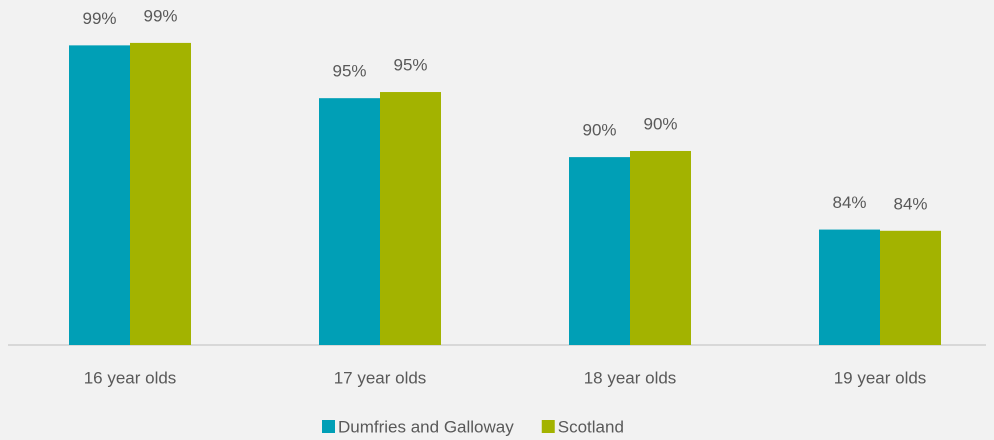 This screenshot has height=440, width=994. Describe the element at coordinates (426, 426) in the screenshot. I see `legend-label: Dumfries and Galloway` at that location.